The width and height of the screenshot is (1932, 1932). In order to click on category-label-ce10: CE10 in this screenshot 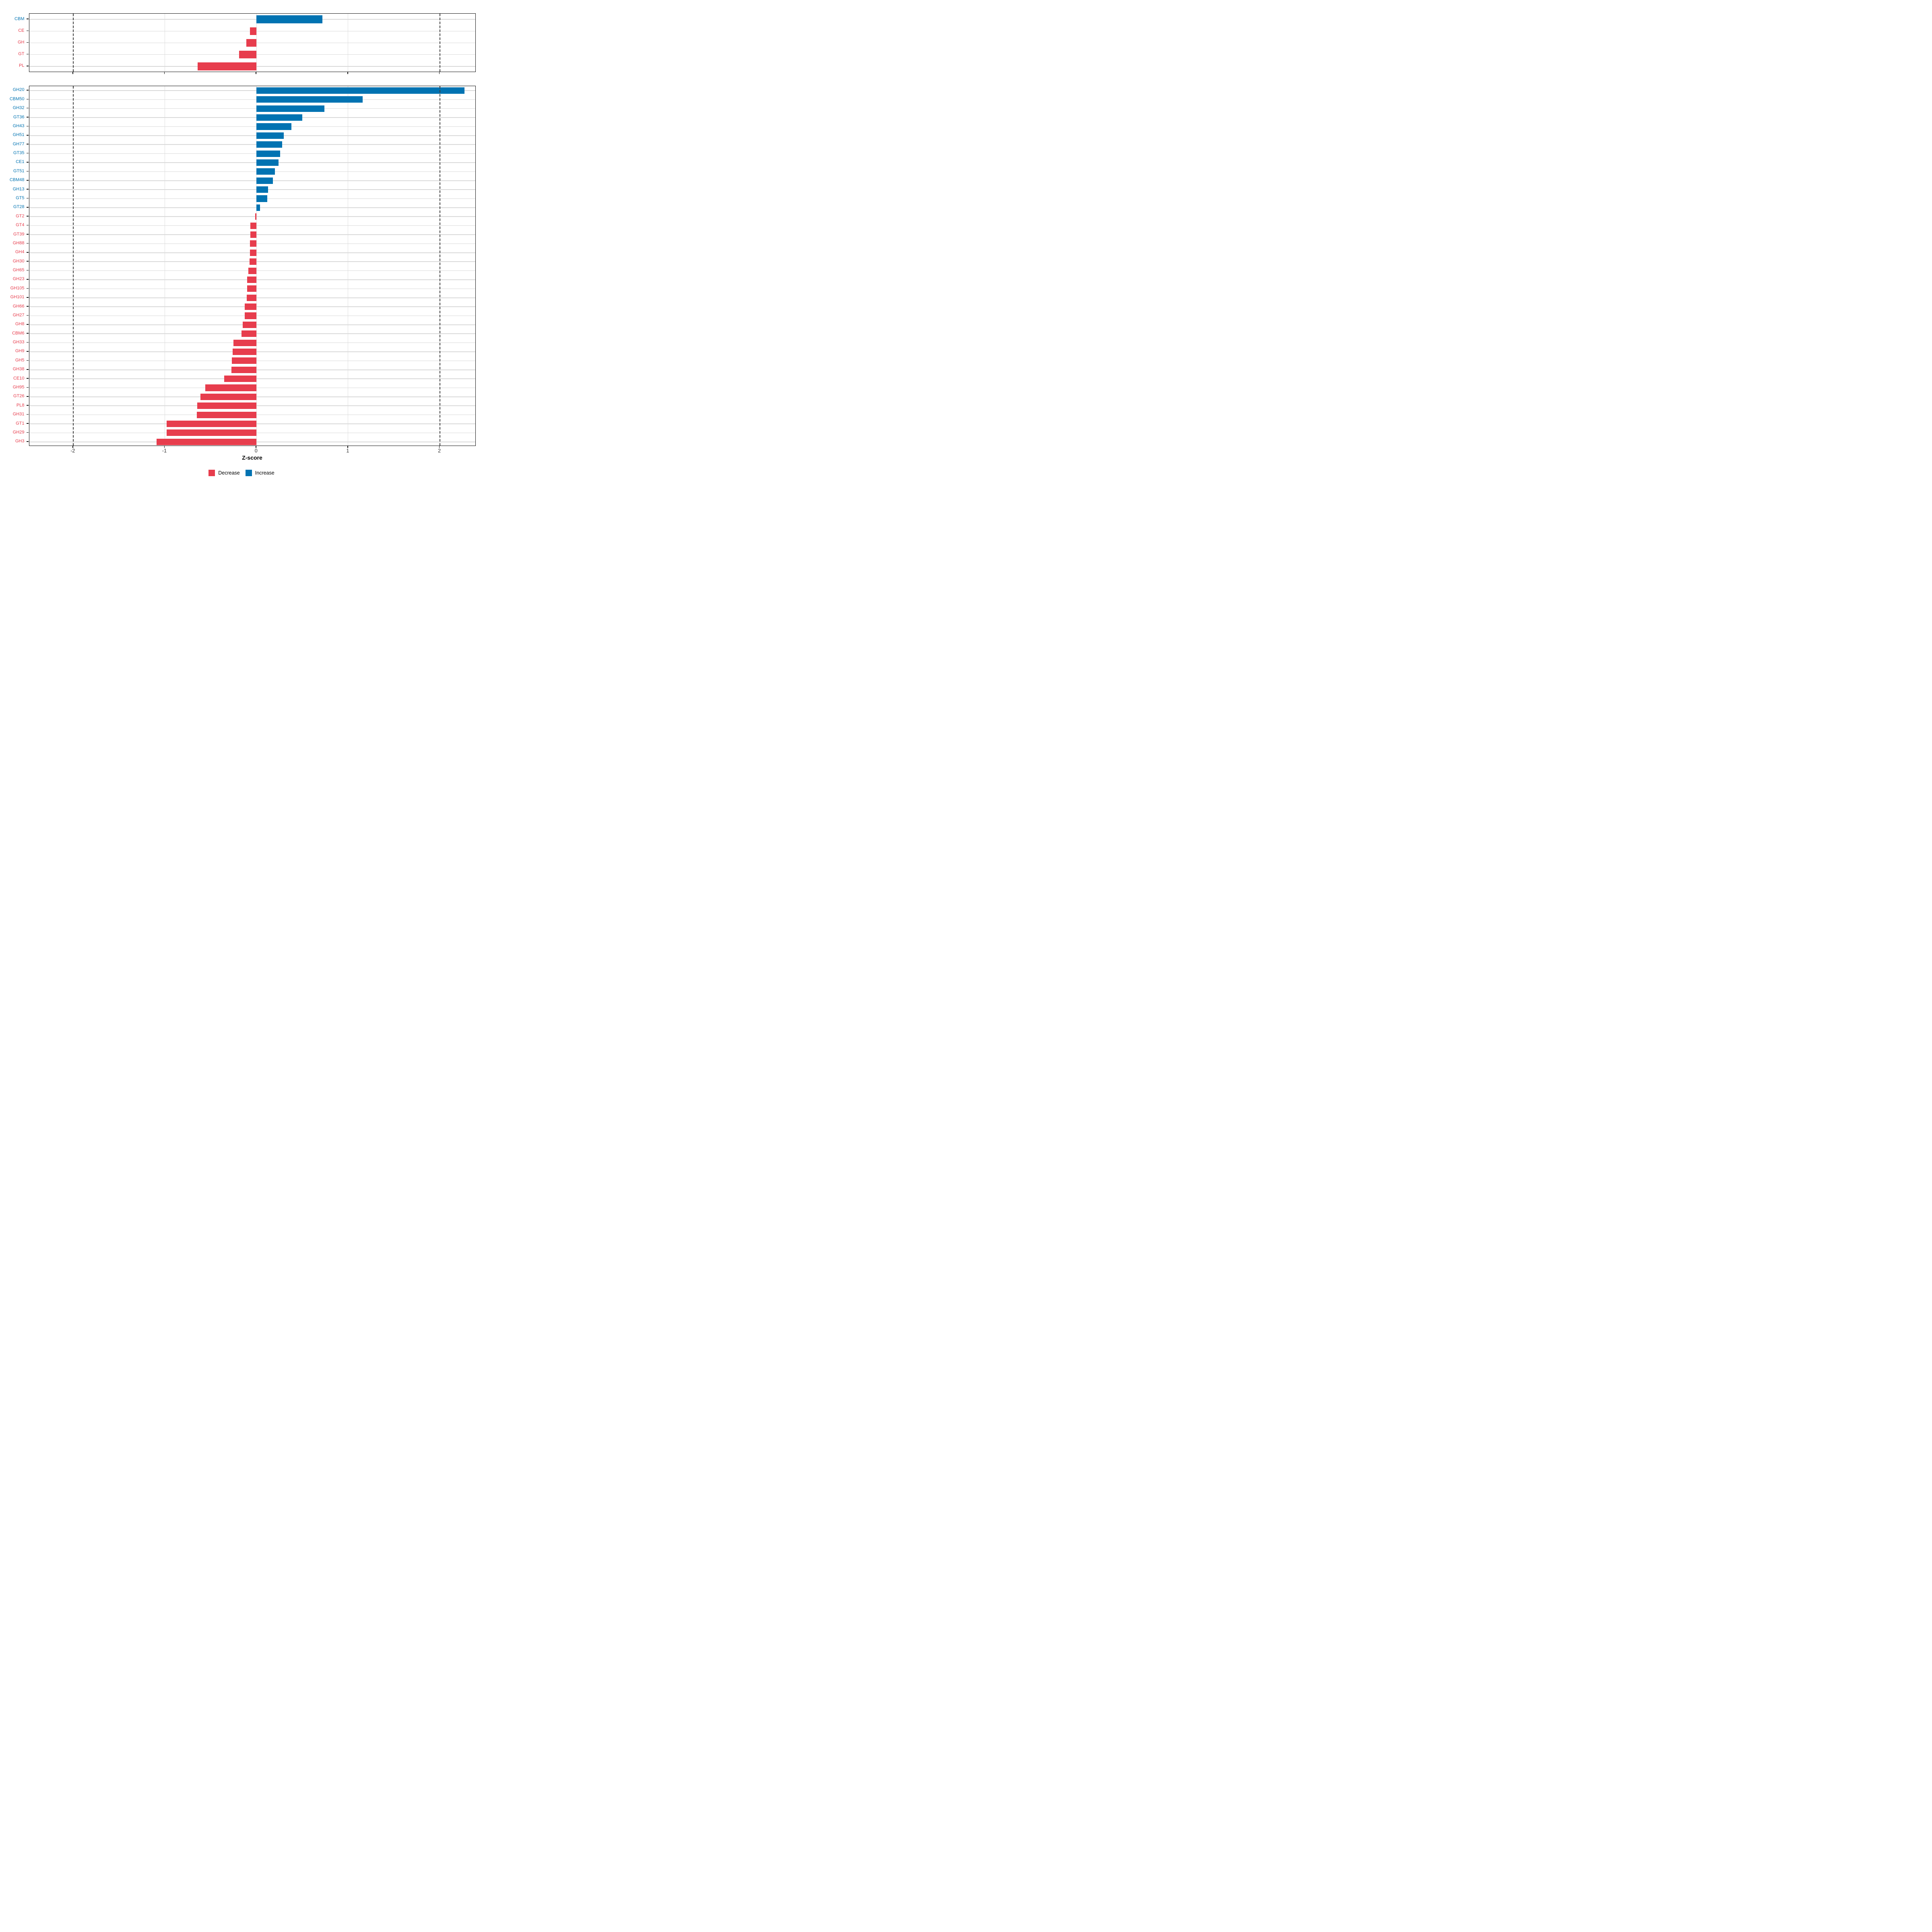, I will do `click(19, 378)`.